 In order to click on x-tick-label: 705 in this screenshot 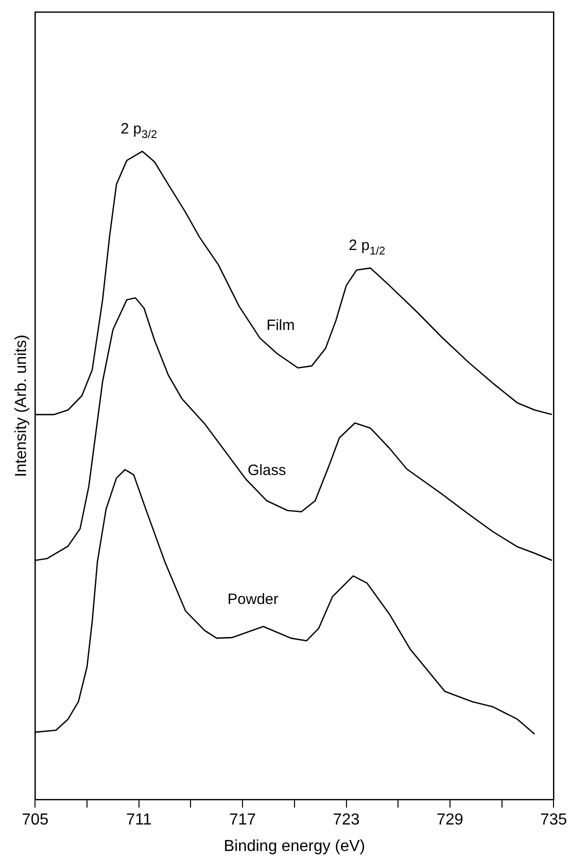, I will do `click(35, 820)`.